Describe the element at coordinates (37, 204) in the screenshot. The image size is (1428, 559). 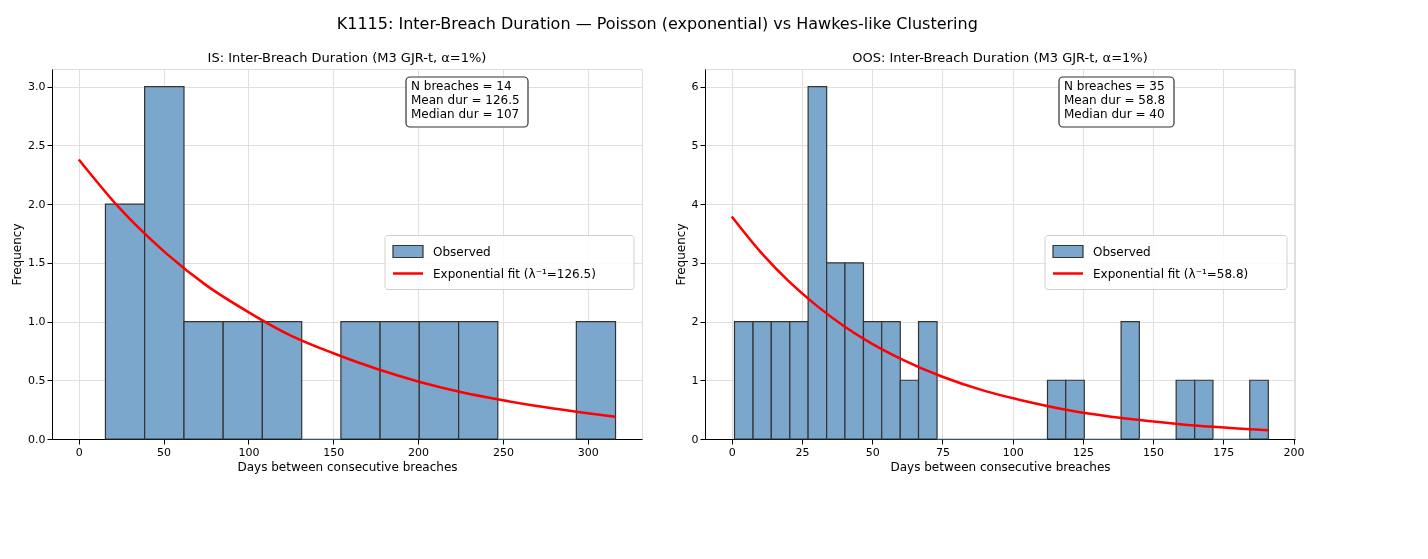
I see `y-tick-label: 2.0` at that location.